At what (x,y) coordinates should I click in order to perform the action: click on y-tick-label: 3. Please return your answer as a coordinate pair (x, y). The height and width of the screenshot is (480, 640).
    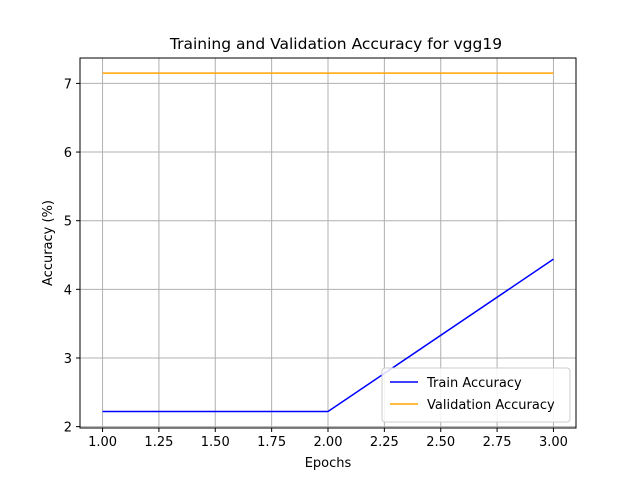
    Looking at the image, I should click on (68, 359).